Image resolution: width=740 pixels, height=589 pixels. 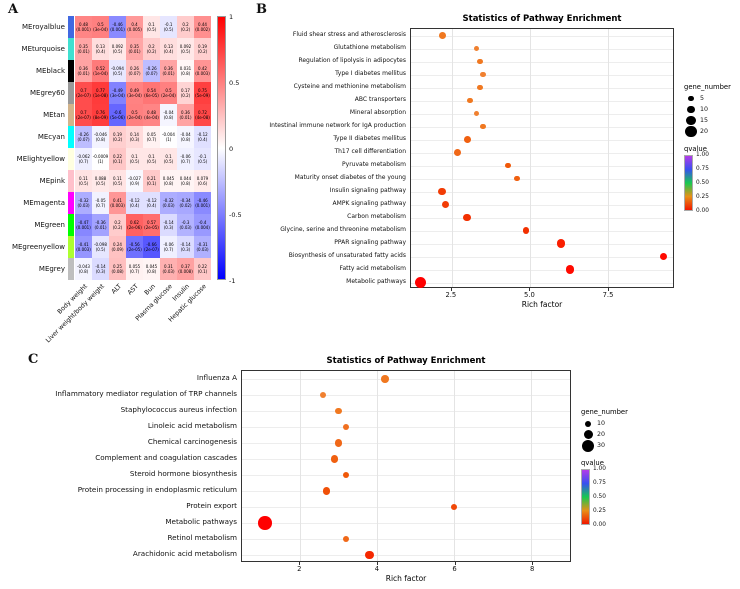 What do you see at coordinates (117, 139) in the screenshot?
I see `cell-pvalue: (0.2)` at bounding box center [117, 139].